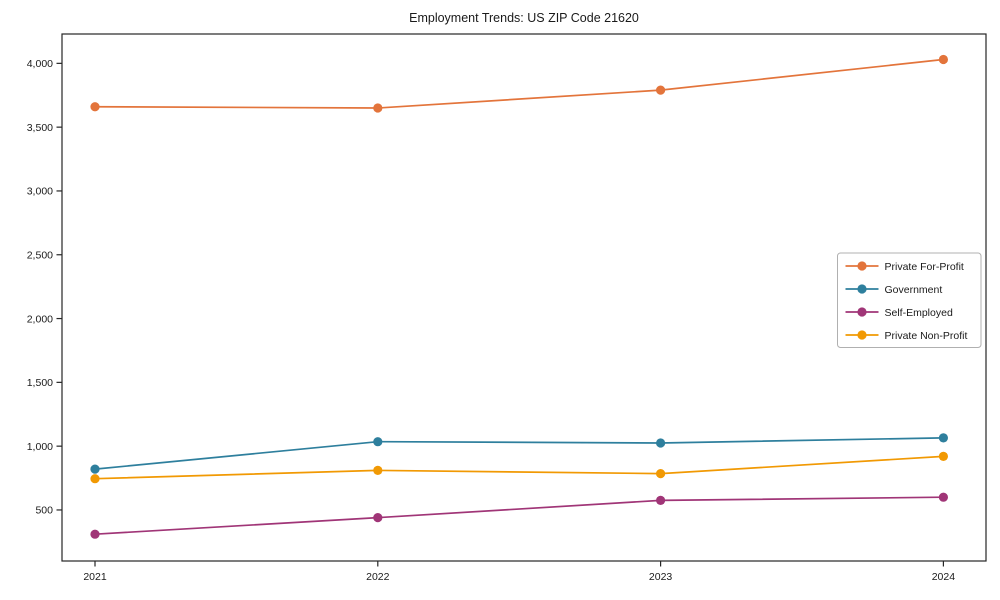  I want to click on x-tick-label: 2023, so click(661, 577).